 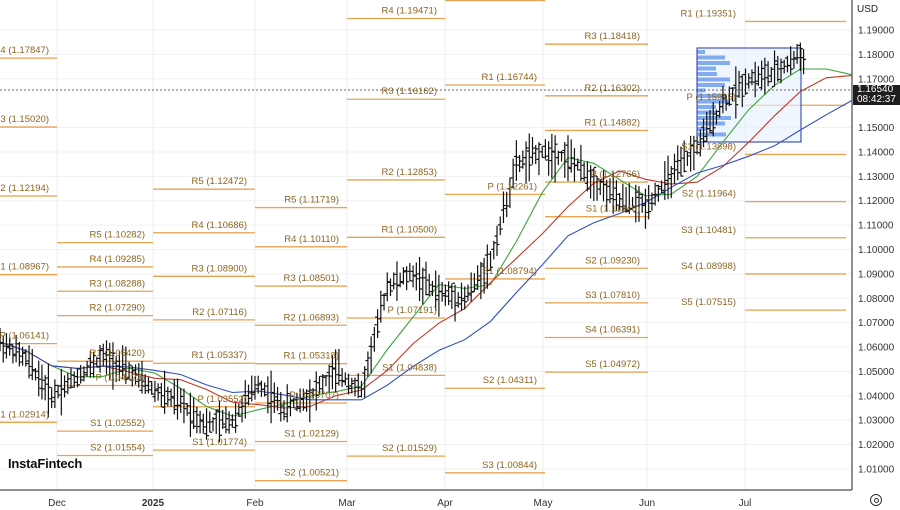 I want to click on y-tick-label: 1.13000, so click(x=876, y=177).